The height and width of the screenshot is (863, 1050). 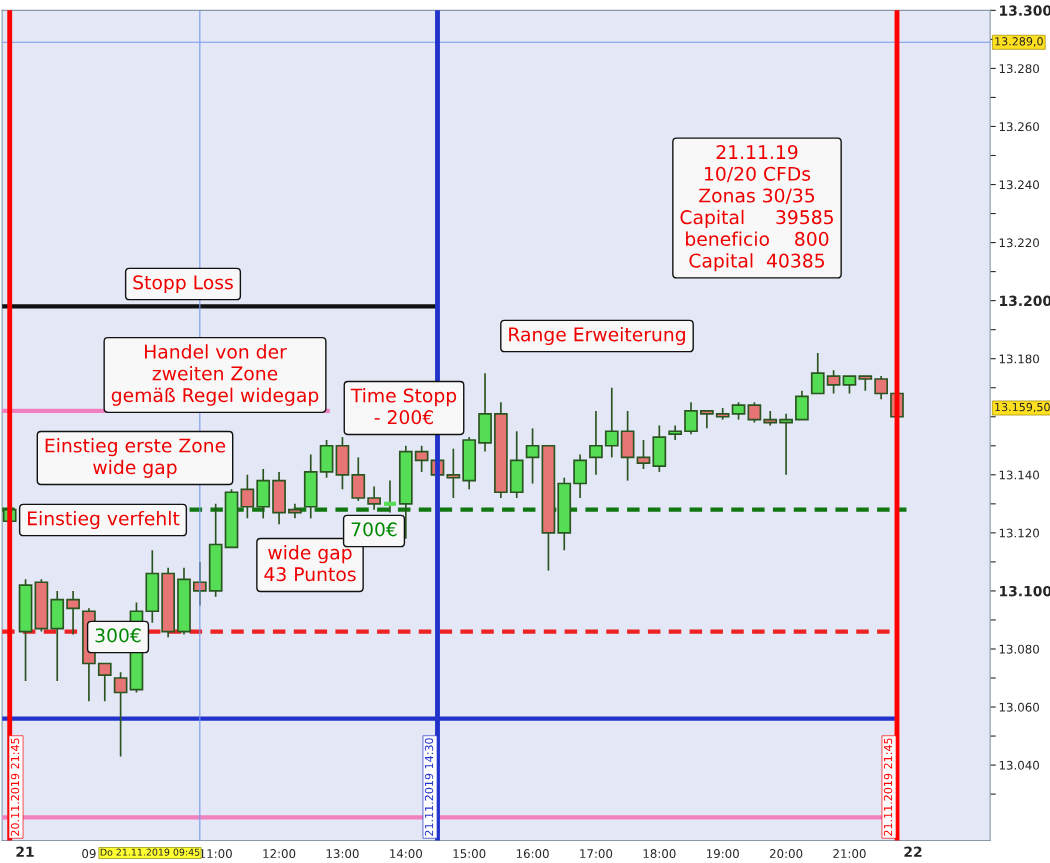 I want to click on x-tick-label: 17:00, so click(x=596, y=854).